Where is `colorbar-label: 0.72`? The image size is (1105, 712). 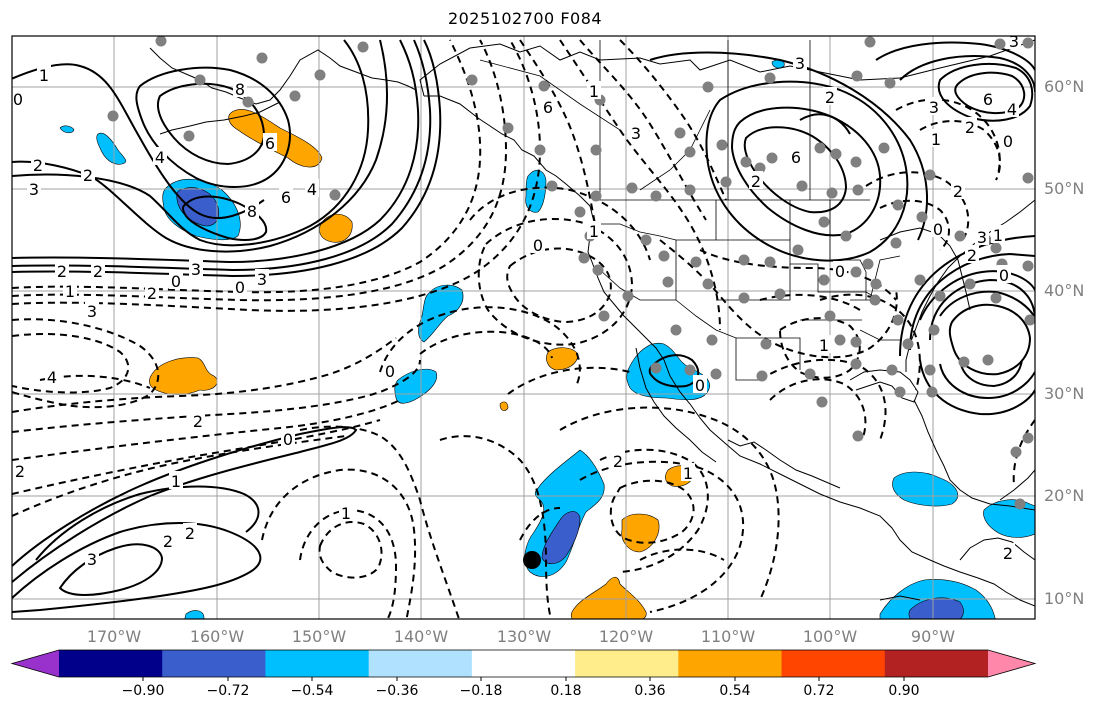 colorbar-label: 0.72 is located at coordinates (819, 691).